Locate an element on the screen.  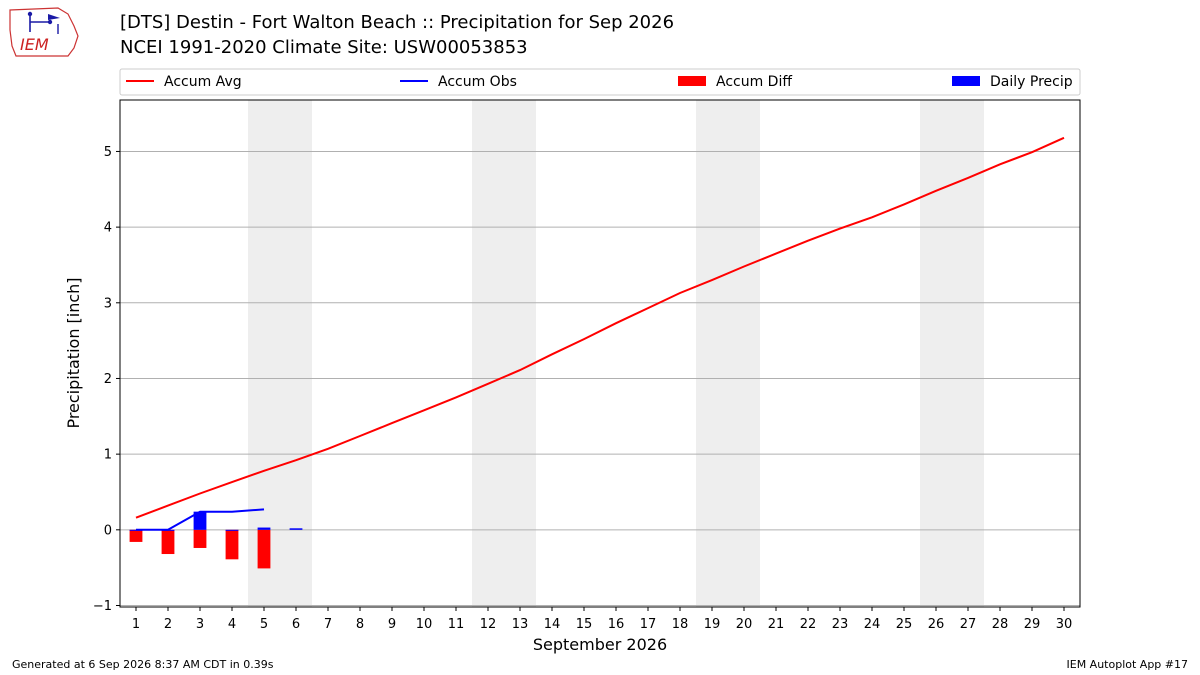
x-tick-label: 19 is located at coordinates (712, 624).